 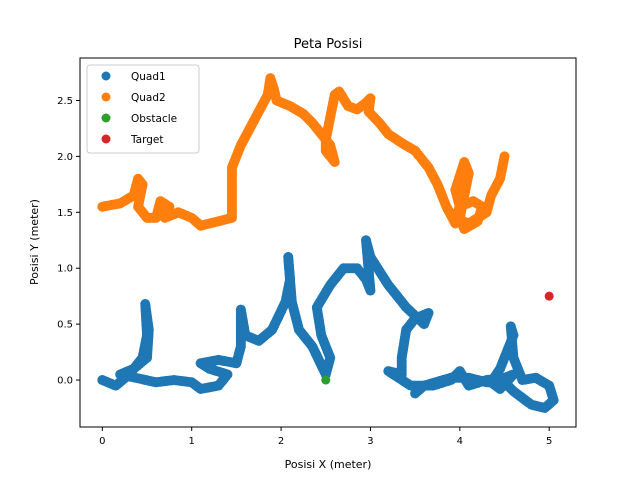 I want to click on legend-box, so click(x=143, y=109).